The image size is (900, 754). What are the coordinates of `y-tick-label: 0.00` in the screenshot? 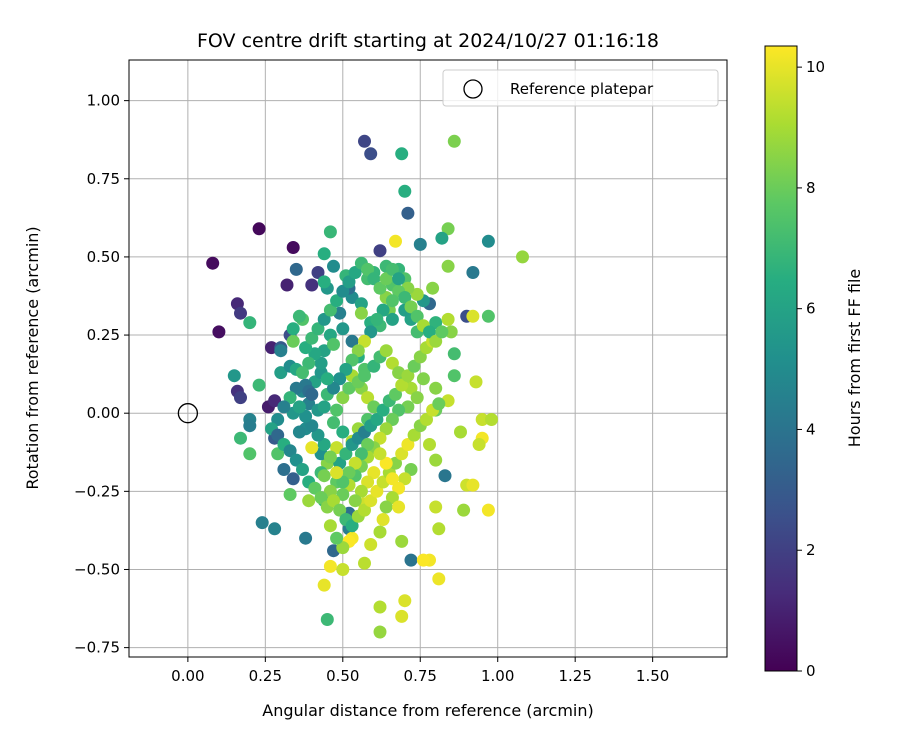 It's located at (103, 413).